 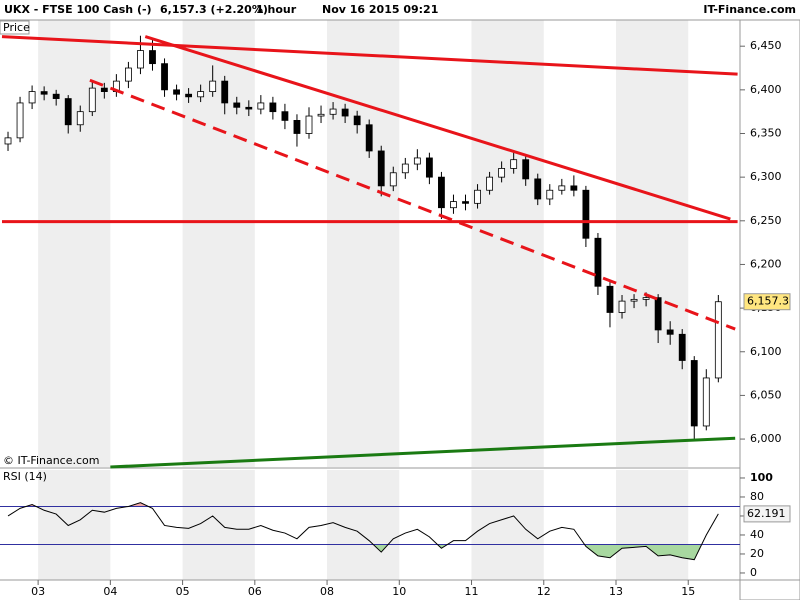 What do you see at coordinates (110, 591) in the screenshot?
I see `x-tick-label: 04` at bounding box center [110, 591].